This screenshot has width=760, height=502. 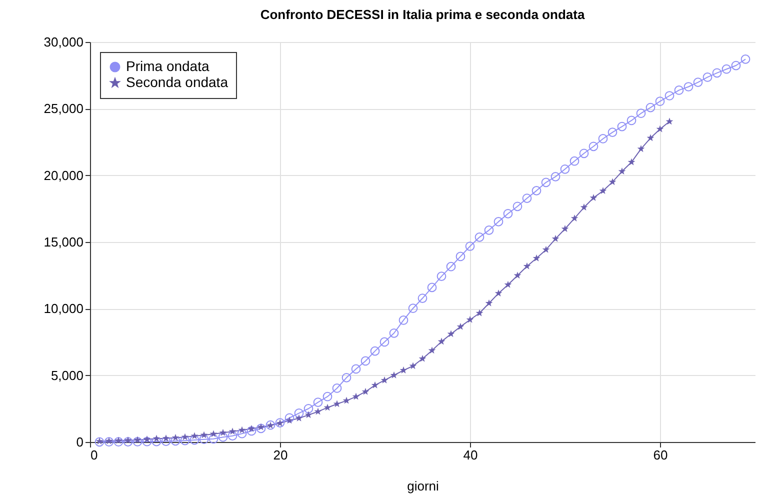 I want to click on y-tick-label: 5,000, so click(x=67, y=375).